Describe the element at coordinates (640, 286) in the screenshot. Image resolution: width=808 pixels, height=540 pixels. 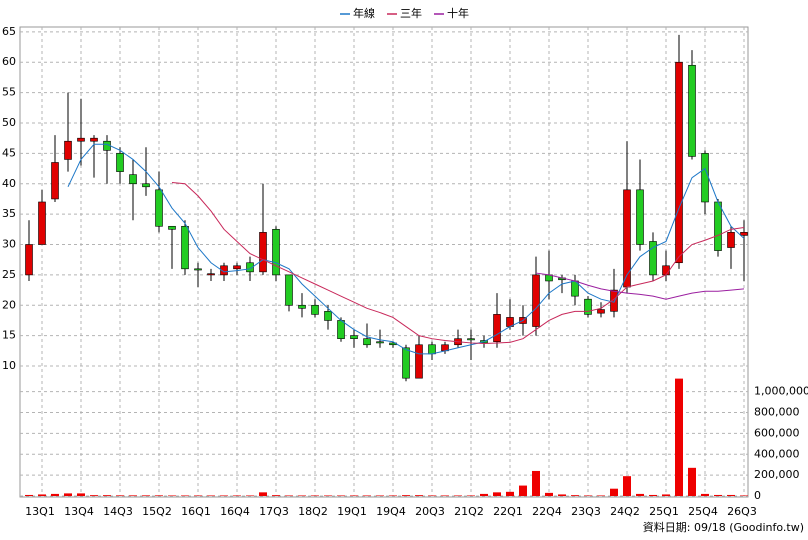
I see `ma-line` at that location.